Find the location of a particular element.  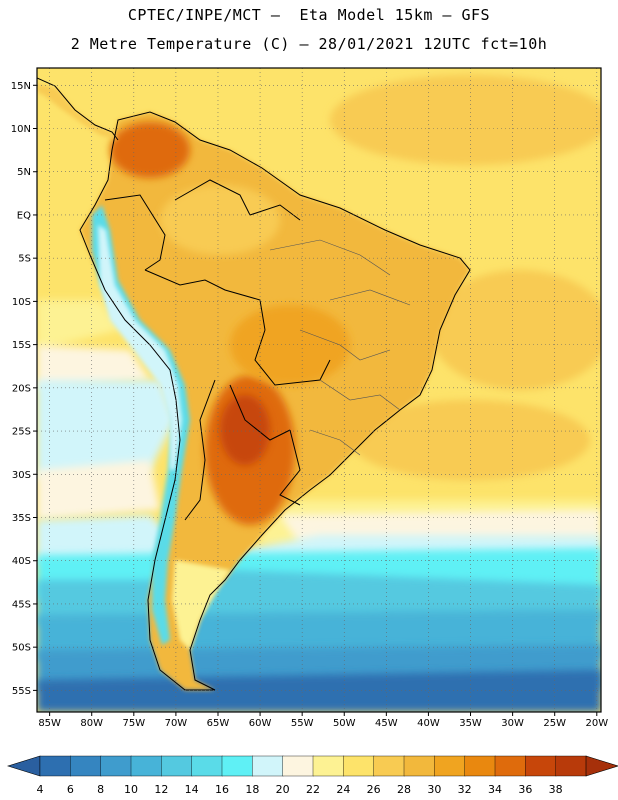

colorbar-label: 16 is located at coordinates (222, 789).